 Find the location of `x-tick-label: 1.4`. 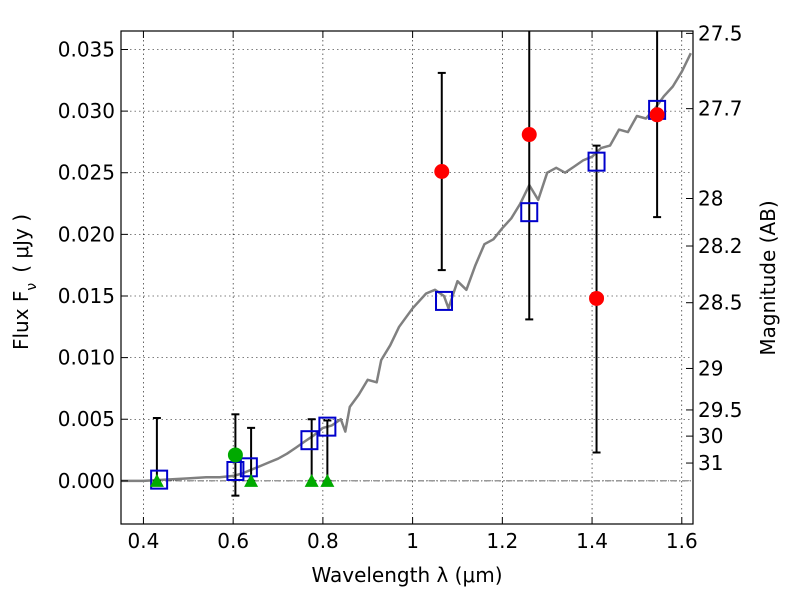

x-tick-label: 1.4 is located at coordinates (592, 541).